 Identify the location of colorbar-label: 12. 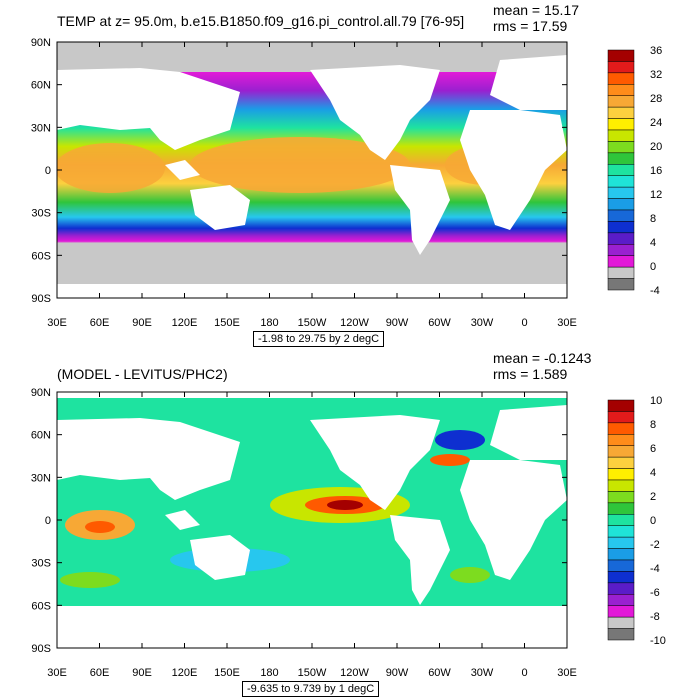
(656, 195).